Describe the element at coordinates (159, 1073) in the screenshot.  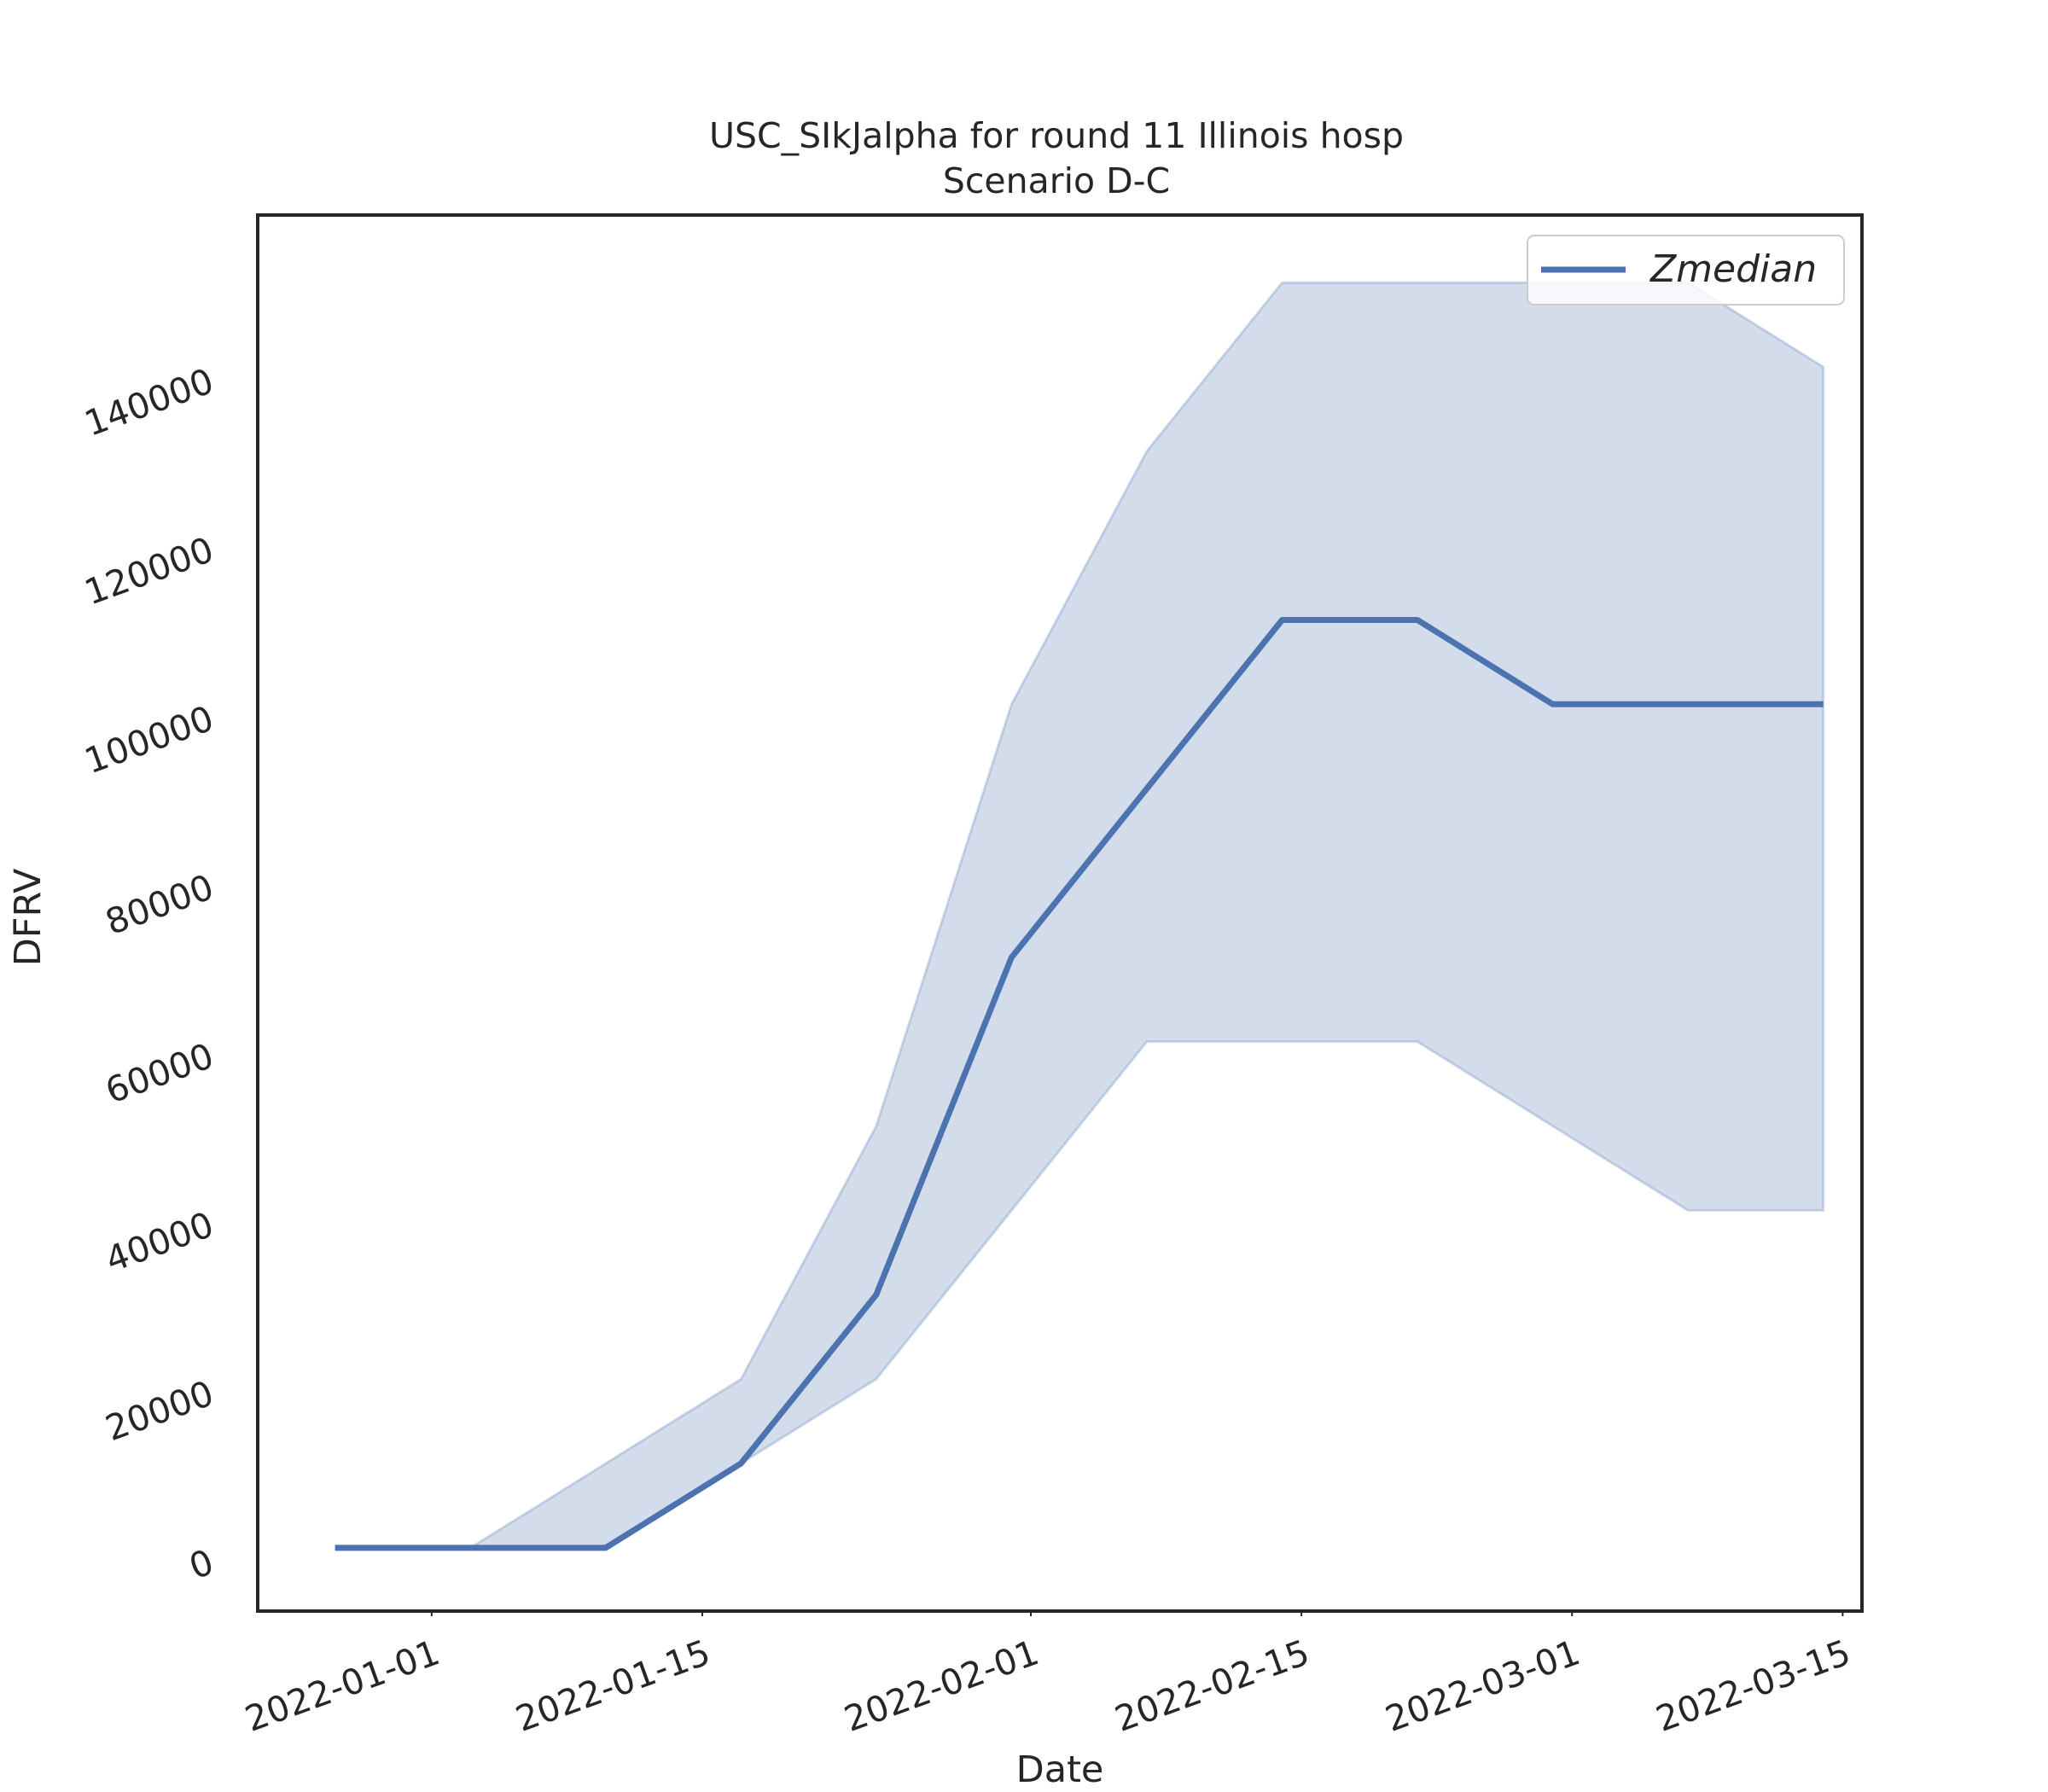
I see `y-tick-label: 60000` at that location.